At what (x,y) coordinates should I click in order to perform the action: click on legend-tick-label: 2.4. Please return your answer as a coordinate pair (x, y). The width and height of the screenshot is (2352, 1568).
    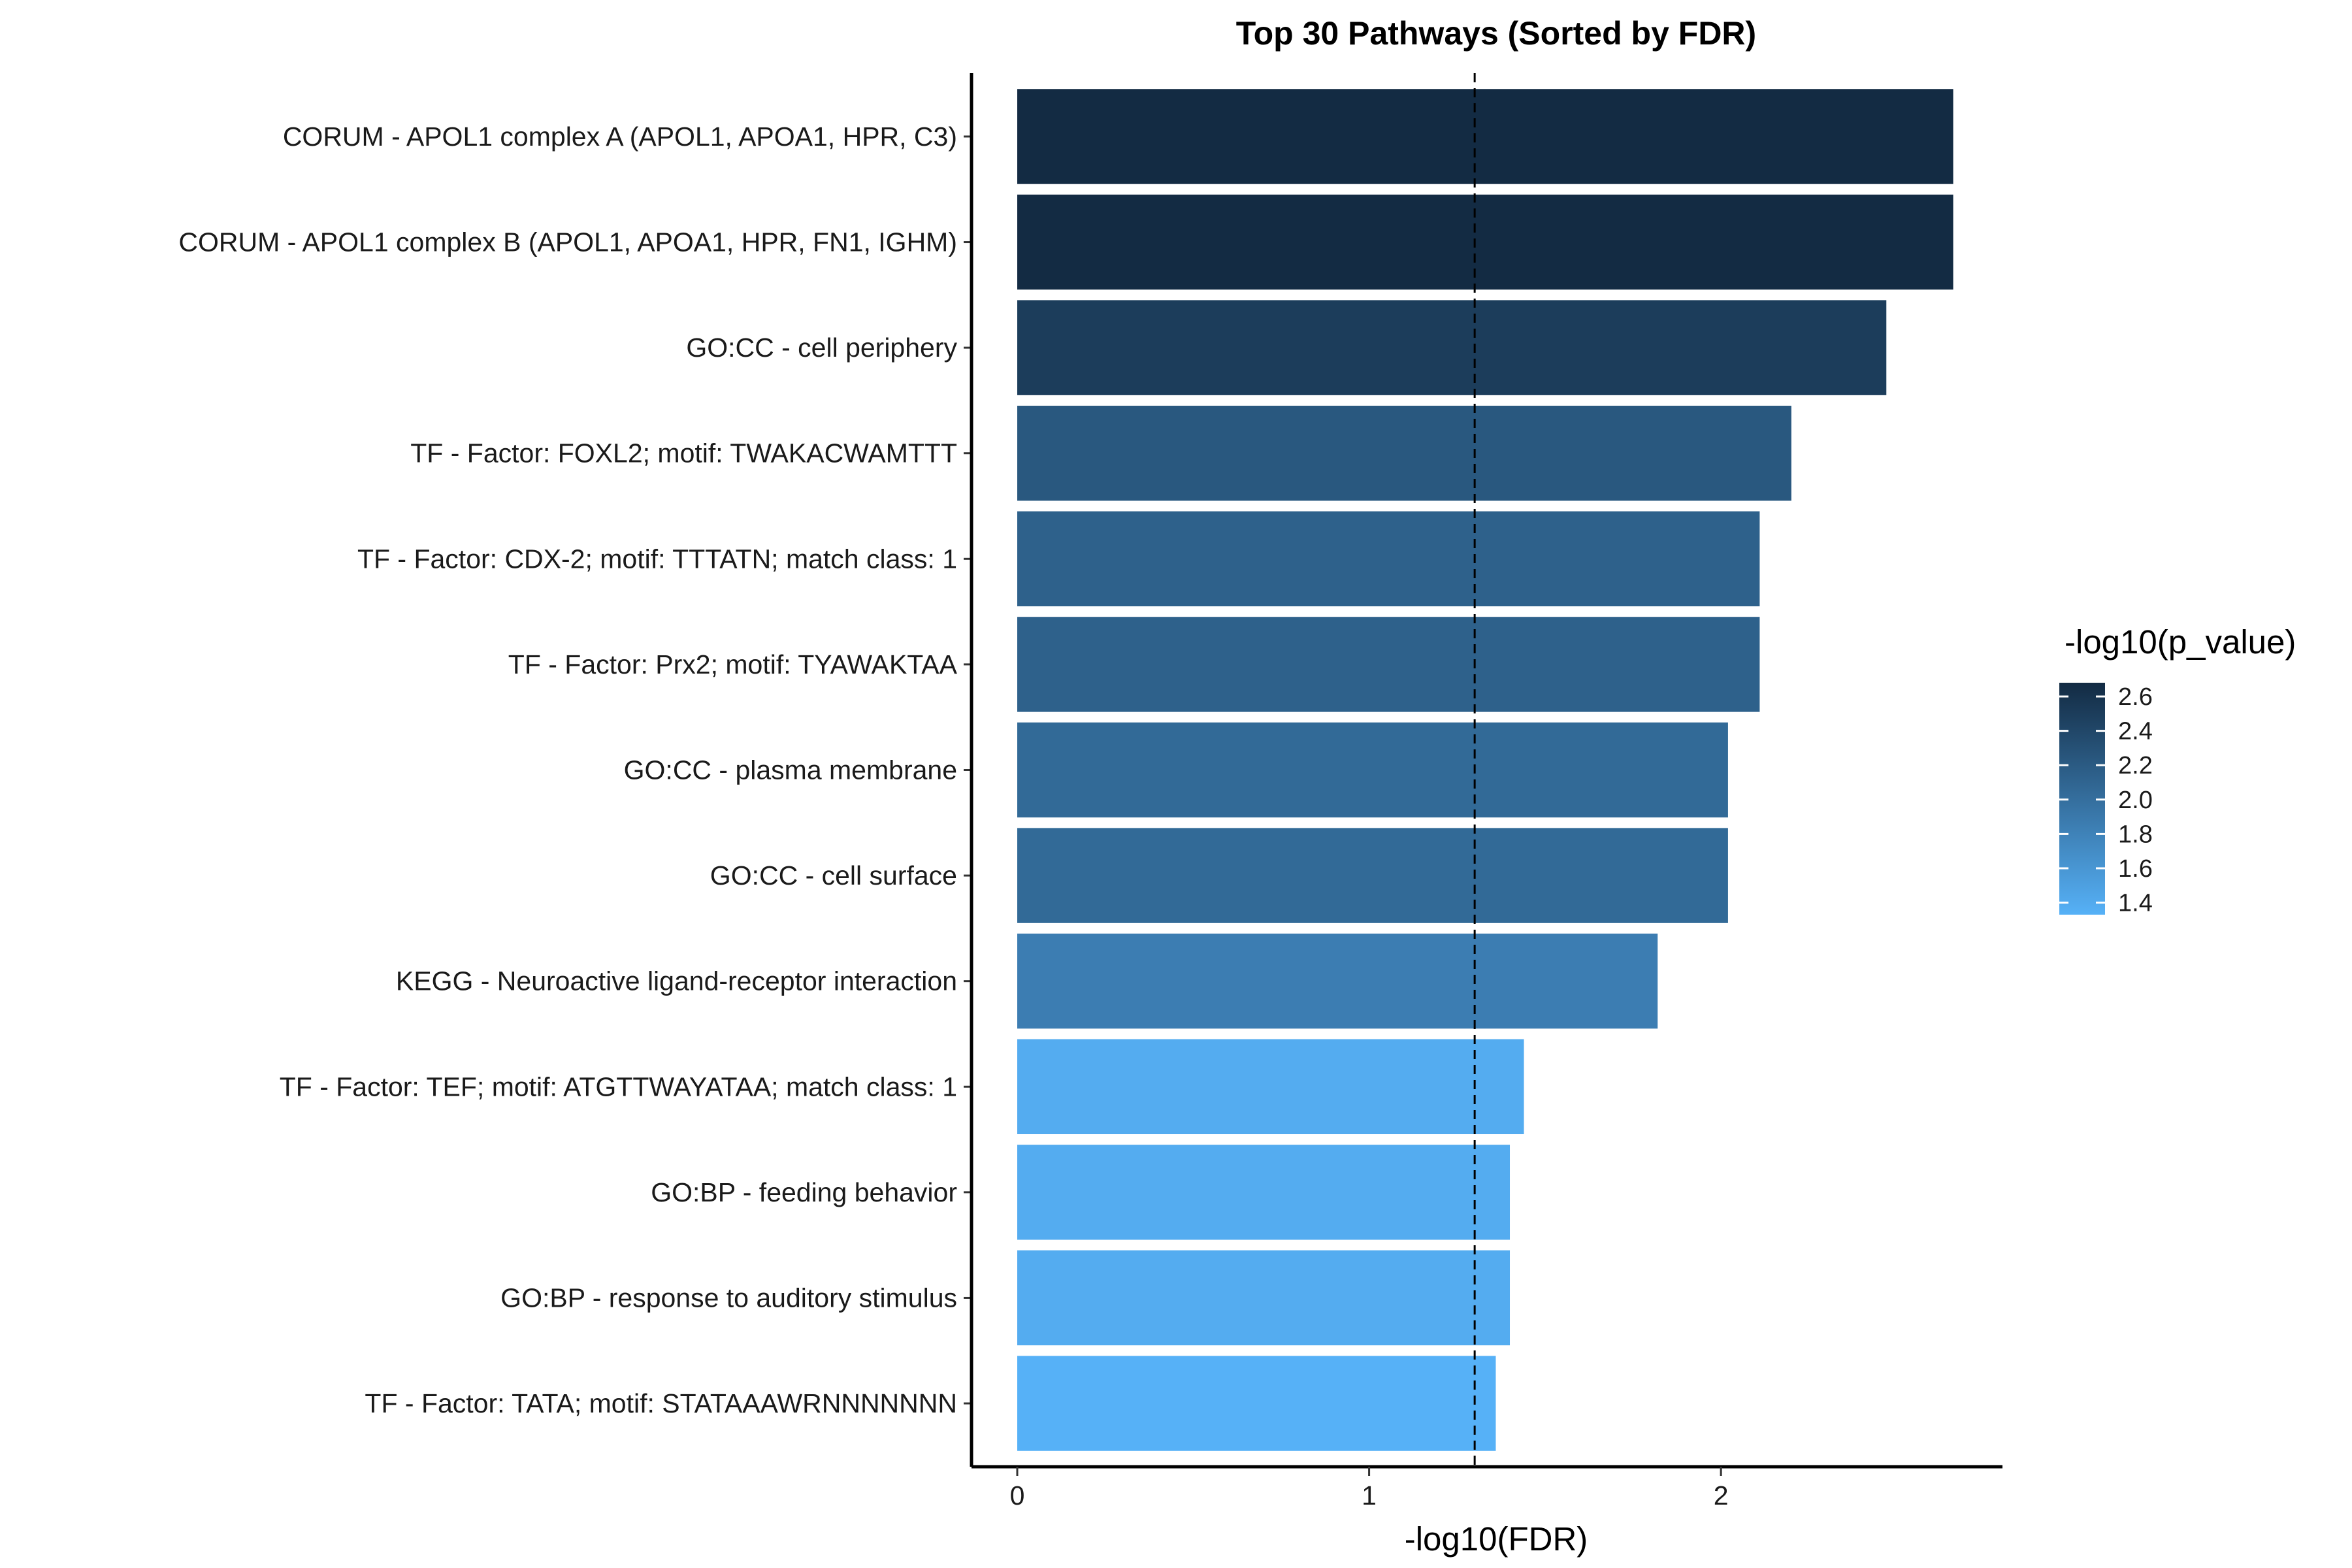
    Looking at the image, I should click on (2135, 731).